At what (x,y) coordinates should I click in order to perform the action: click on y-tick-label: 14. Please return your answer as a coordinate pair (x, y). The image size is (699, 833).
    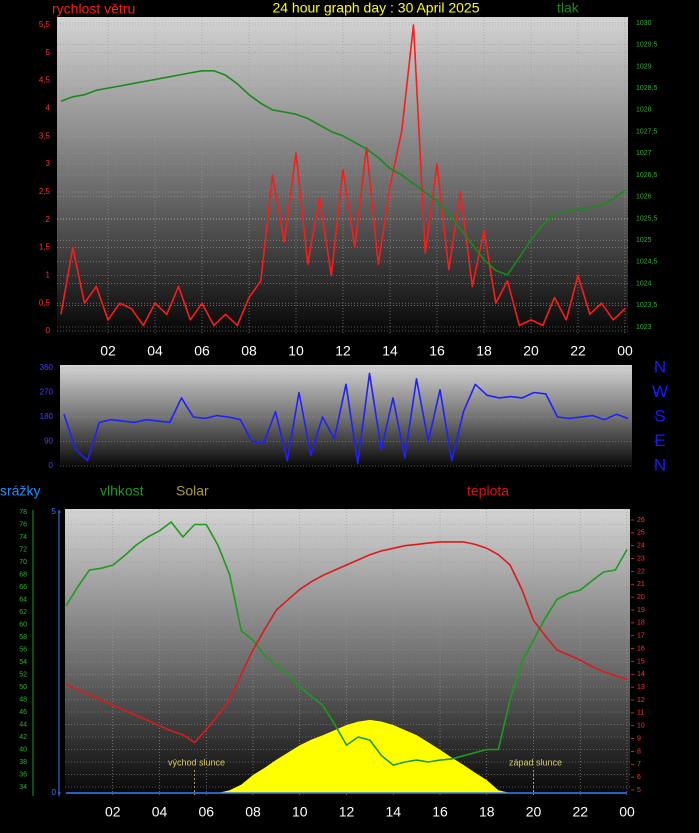
    Looking at the image, I should click on (641, 674).